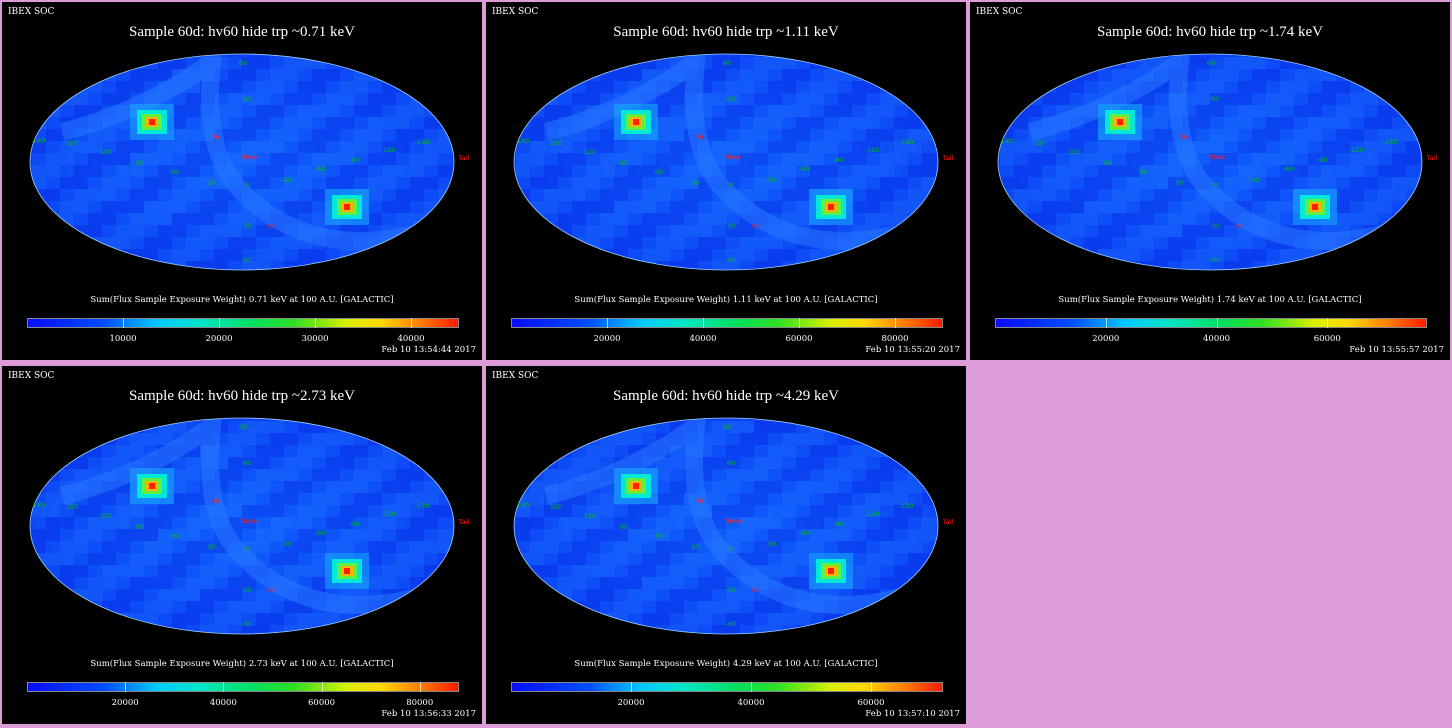 This screenshot has width=1452, height=728. Describe the element at coordinates (756, 590) in the screenshot. I see `grid-label-red: rib` at that location.